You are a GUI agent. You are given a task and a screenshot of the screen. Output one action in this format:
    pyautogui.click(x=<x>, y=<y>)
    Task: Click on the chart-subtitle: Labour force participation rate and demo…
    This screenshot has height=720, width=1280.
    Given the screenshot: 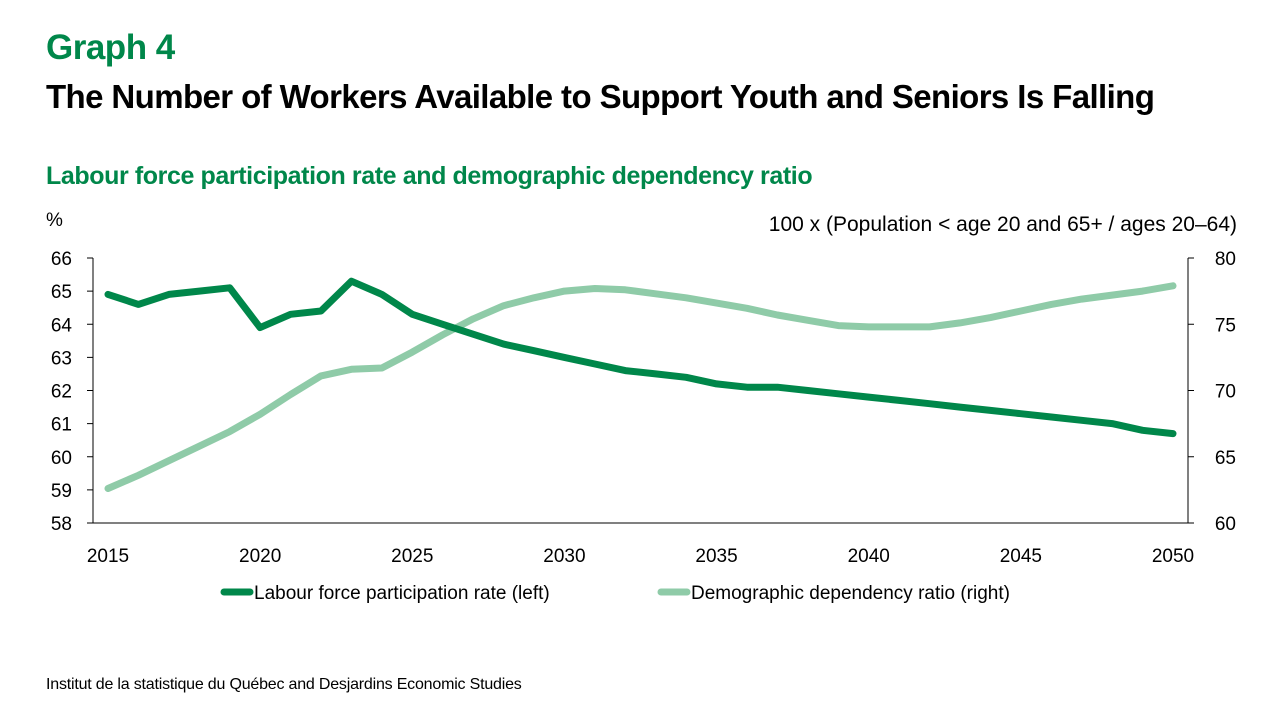 What is the action you would take?
    pyautogui.click(x=429, y=176)
    